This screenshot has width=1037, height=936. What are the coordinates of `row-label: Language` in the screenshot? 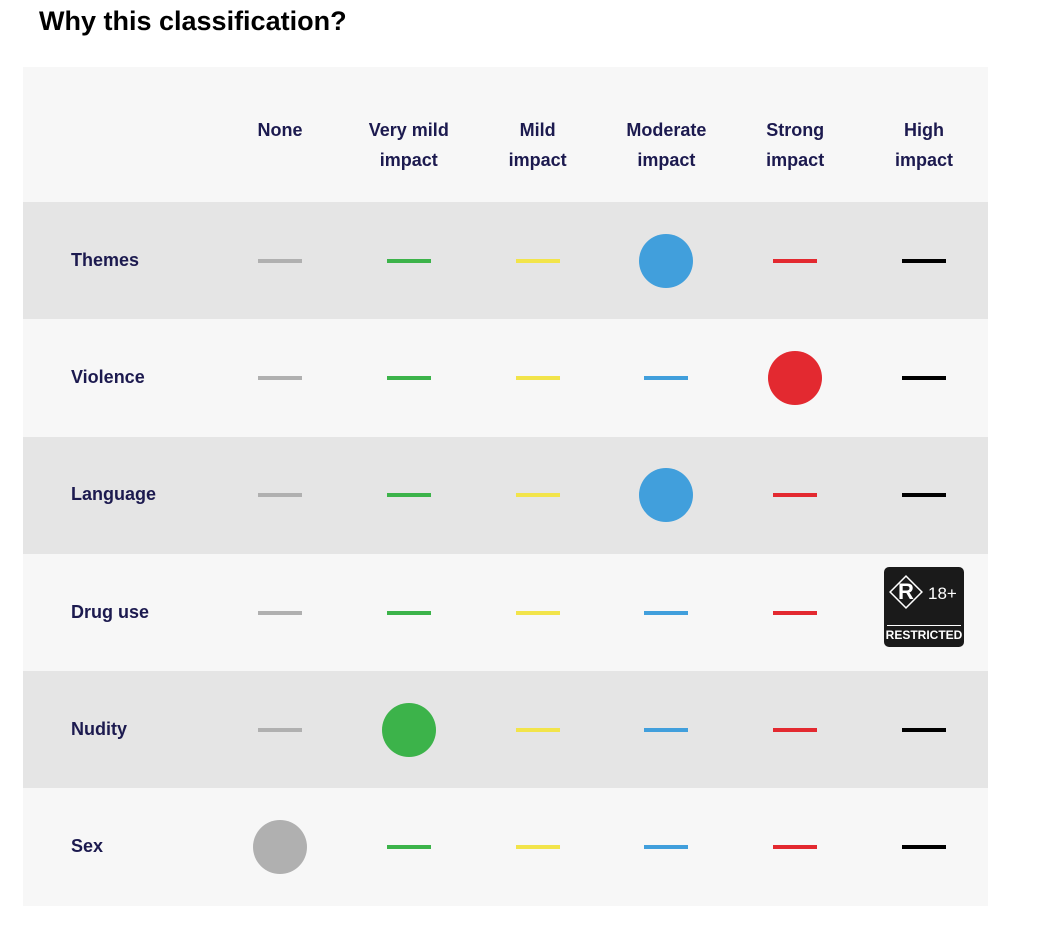 It's located at (114, 494).